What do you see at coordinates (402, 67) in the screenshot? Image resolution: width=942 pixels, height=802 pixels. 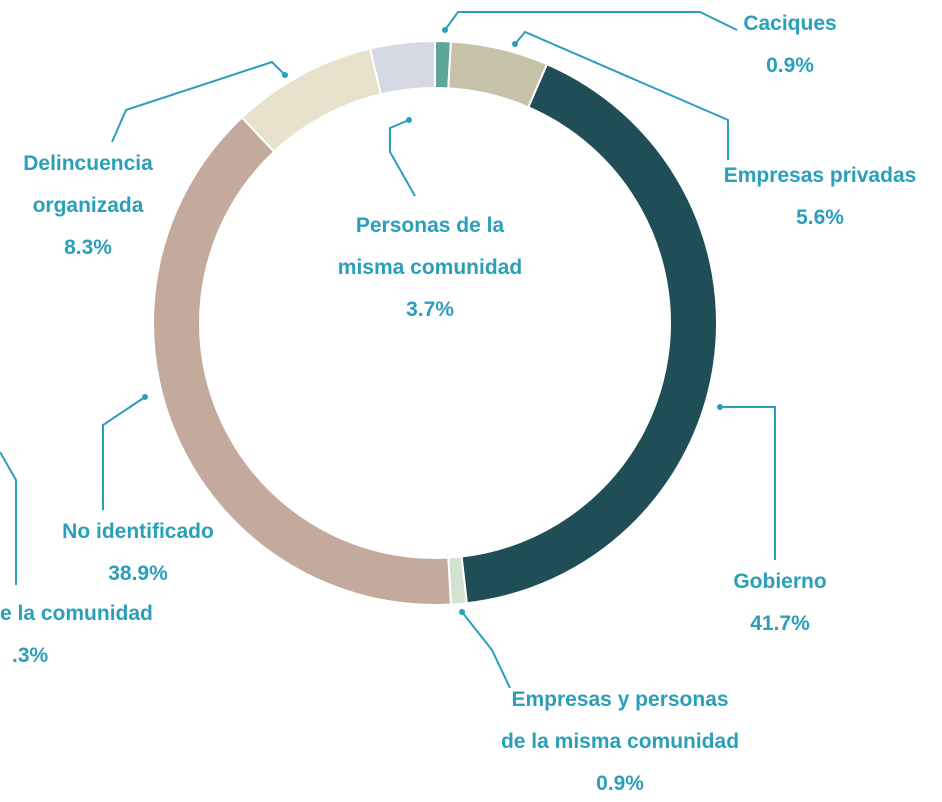 I see `donut-segment` at bounding box center [402, 67].